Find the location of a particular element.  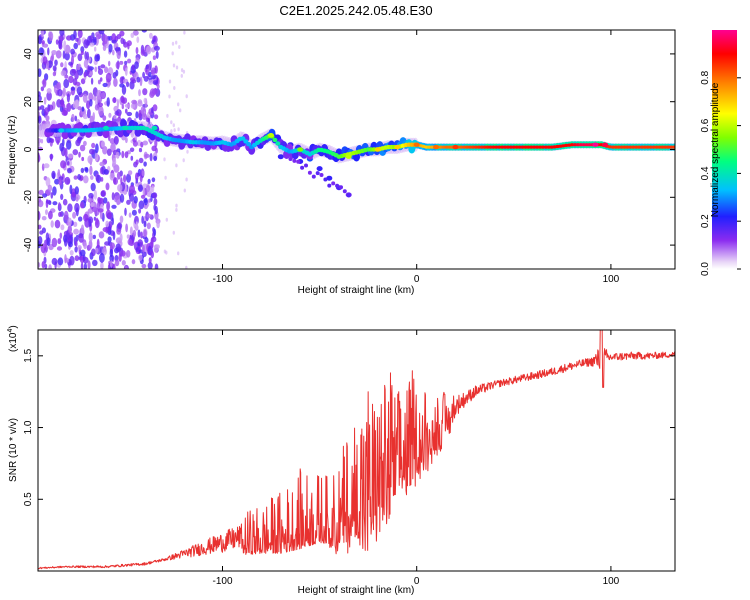

colorbar-label: Normalized spectral amplitude is located at coordinates (715, 149).